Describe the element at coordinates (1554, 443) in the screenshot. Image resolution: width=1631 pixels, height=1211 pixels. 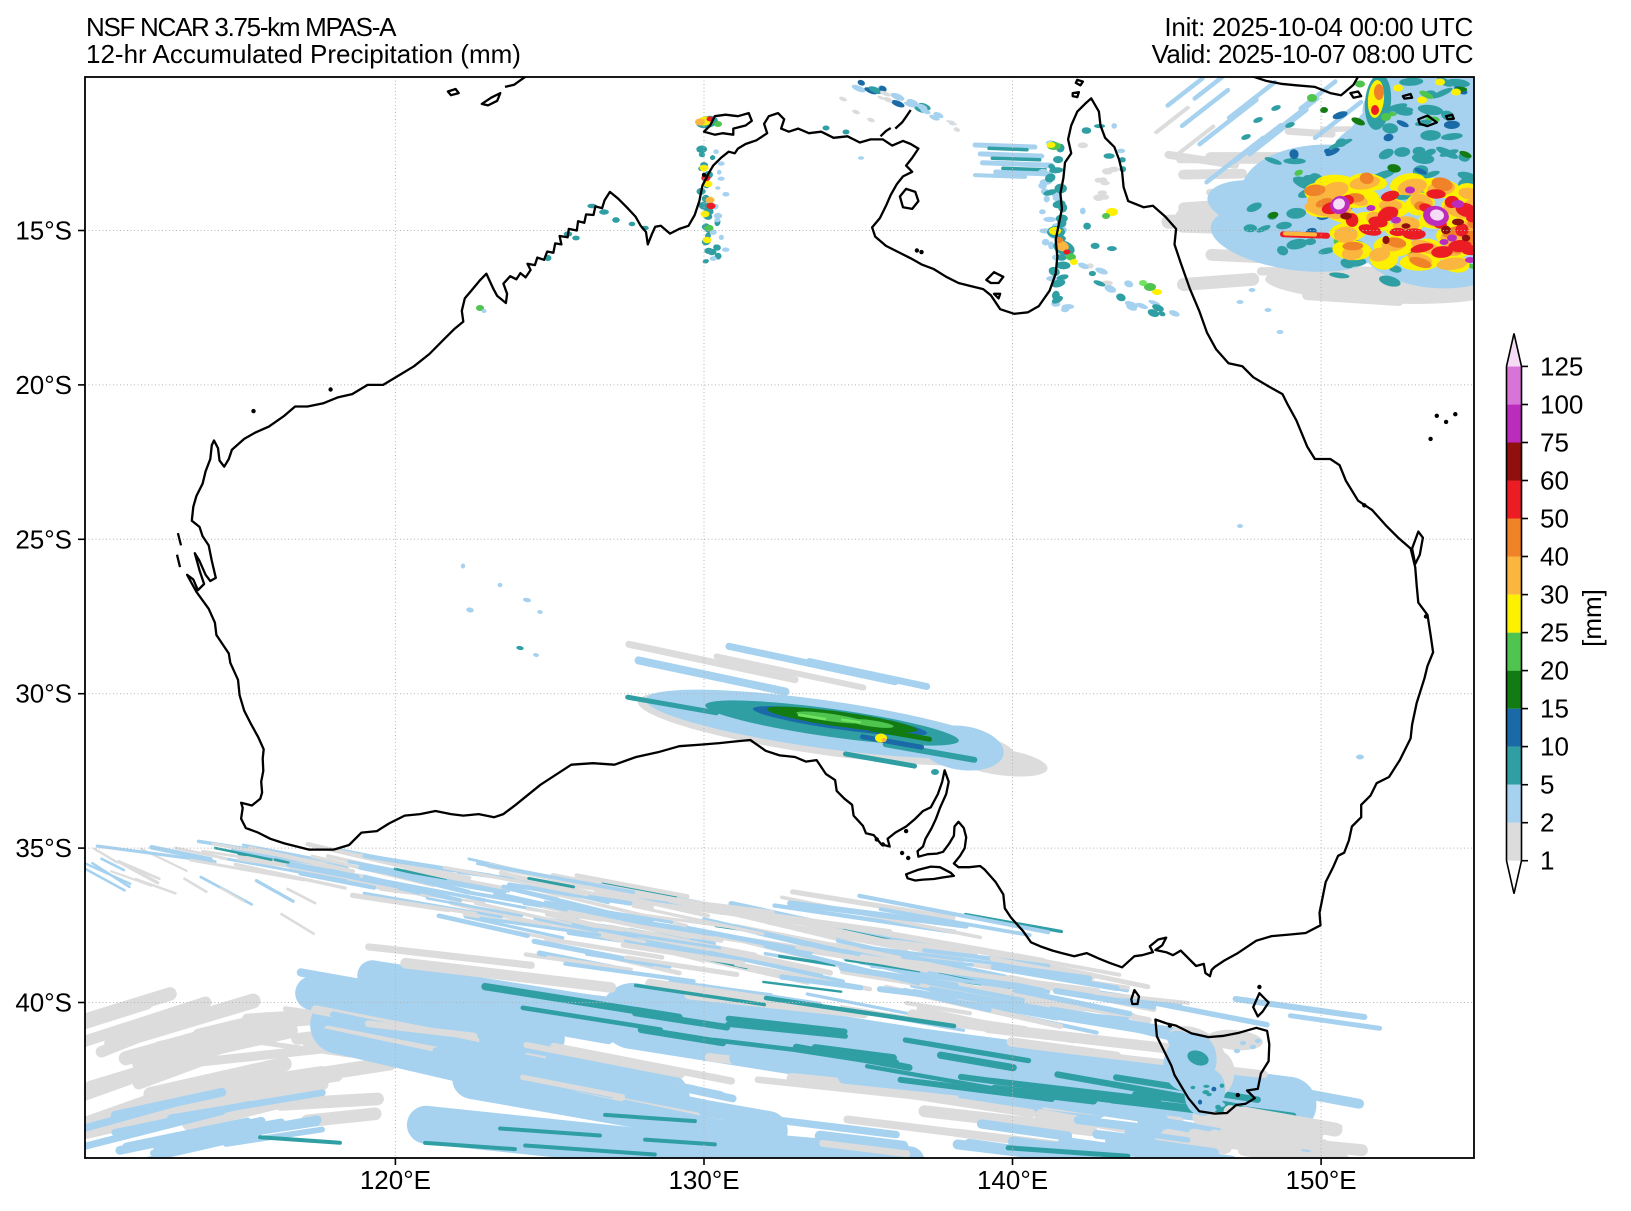
I see `svg-text: 75` at that location.